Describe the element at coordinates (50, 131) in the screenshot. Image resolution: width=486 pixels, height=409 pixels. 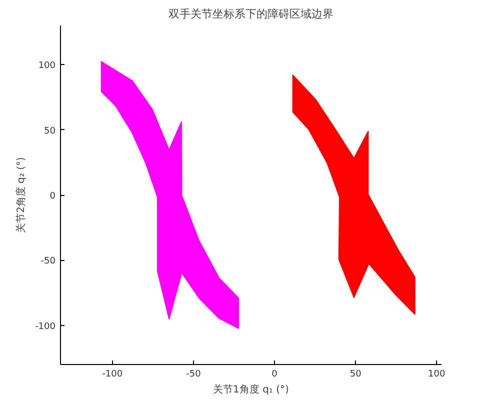
I see `y-tick-label: 50` at that location.